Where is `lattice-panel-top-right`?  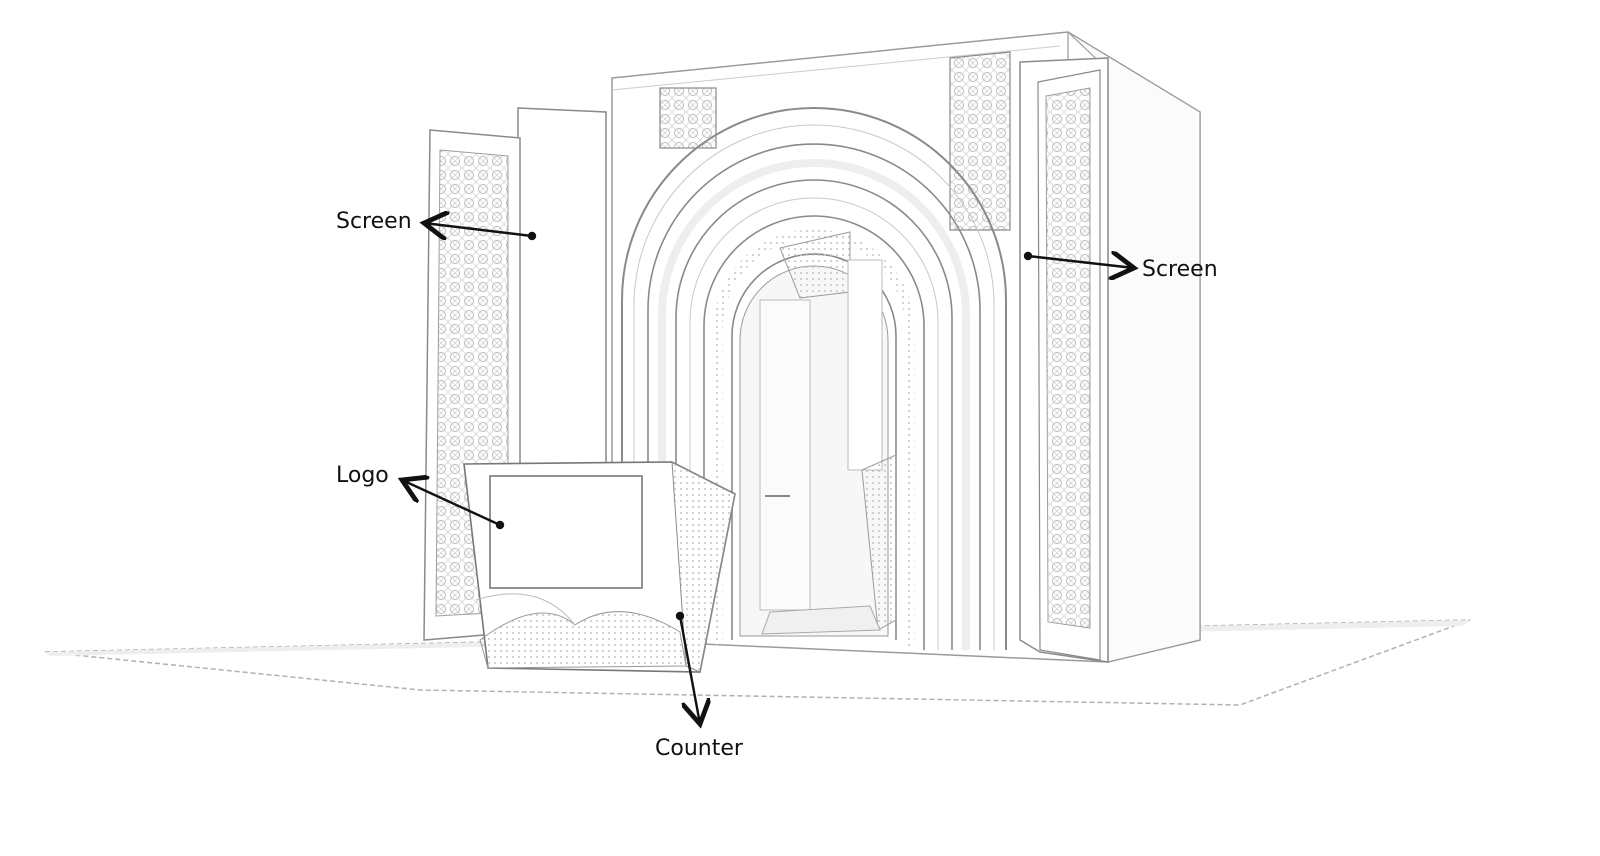
lattice-panel-top-right is located at coordinates (980, 141).